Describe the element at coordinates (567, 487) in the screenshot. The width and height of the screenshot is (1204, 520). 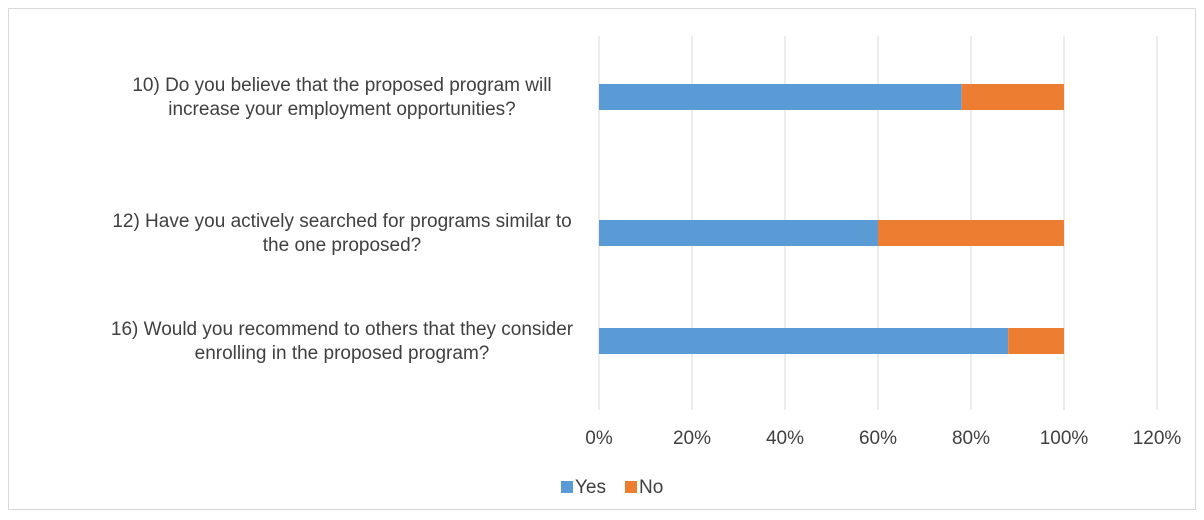
I see `legend-swatch-yes` at that location.